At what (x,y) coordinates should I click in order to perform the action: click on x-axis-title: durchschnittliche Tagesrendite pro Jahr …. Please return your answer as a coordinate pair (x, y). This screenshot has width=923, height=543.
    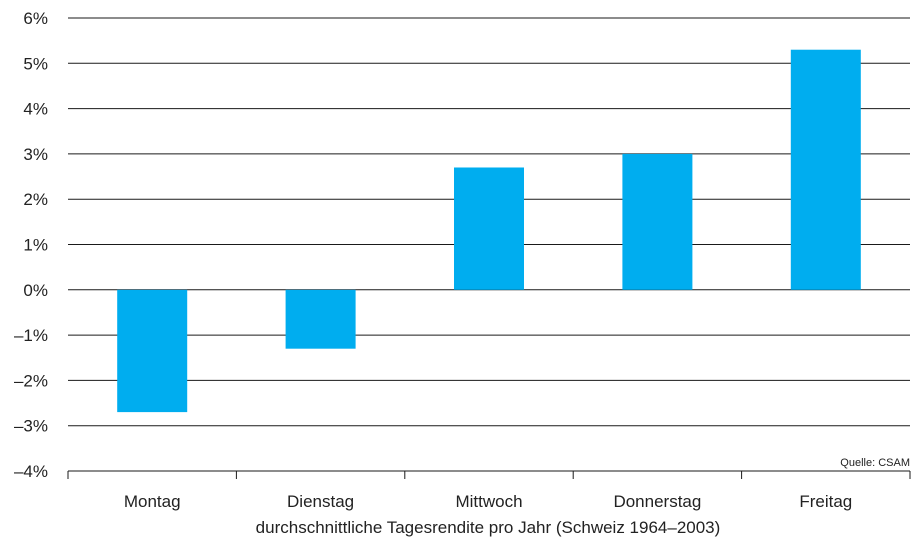
    Looking at the image, I should click on (488, 527).